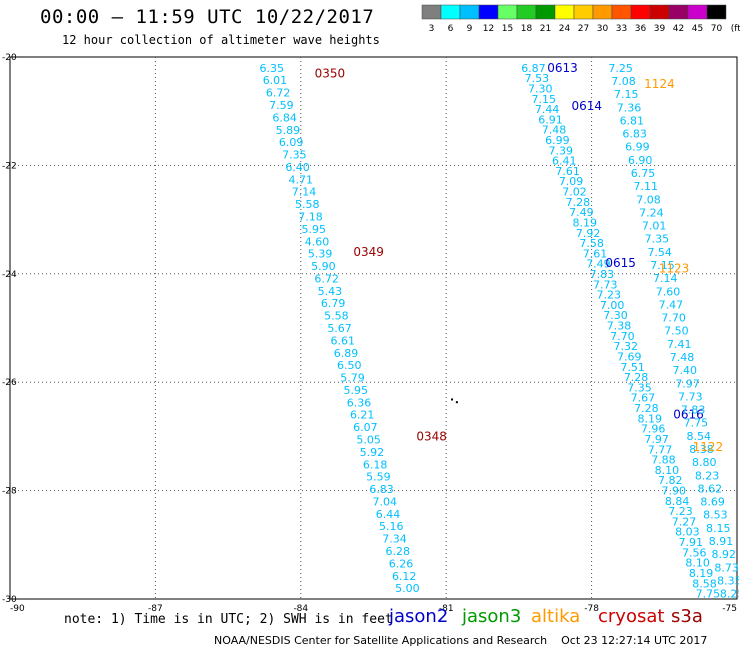 This screenshot has height=650, width=740. I want to click on swh-value: 7.92, so click(588, 233).